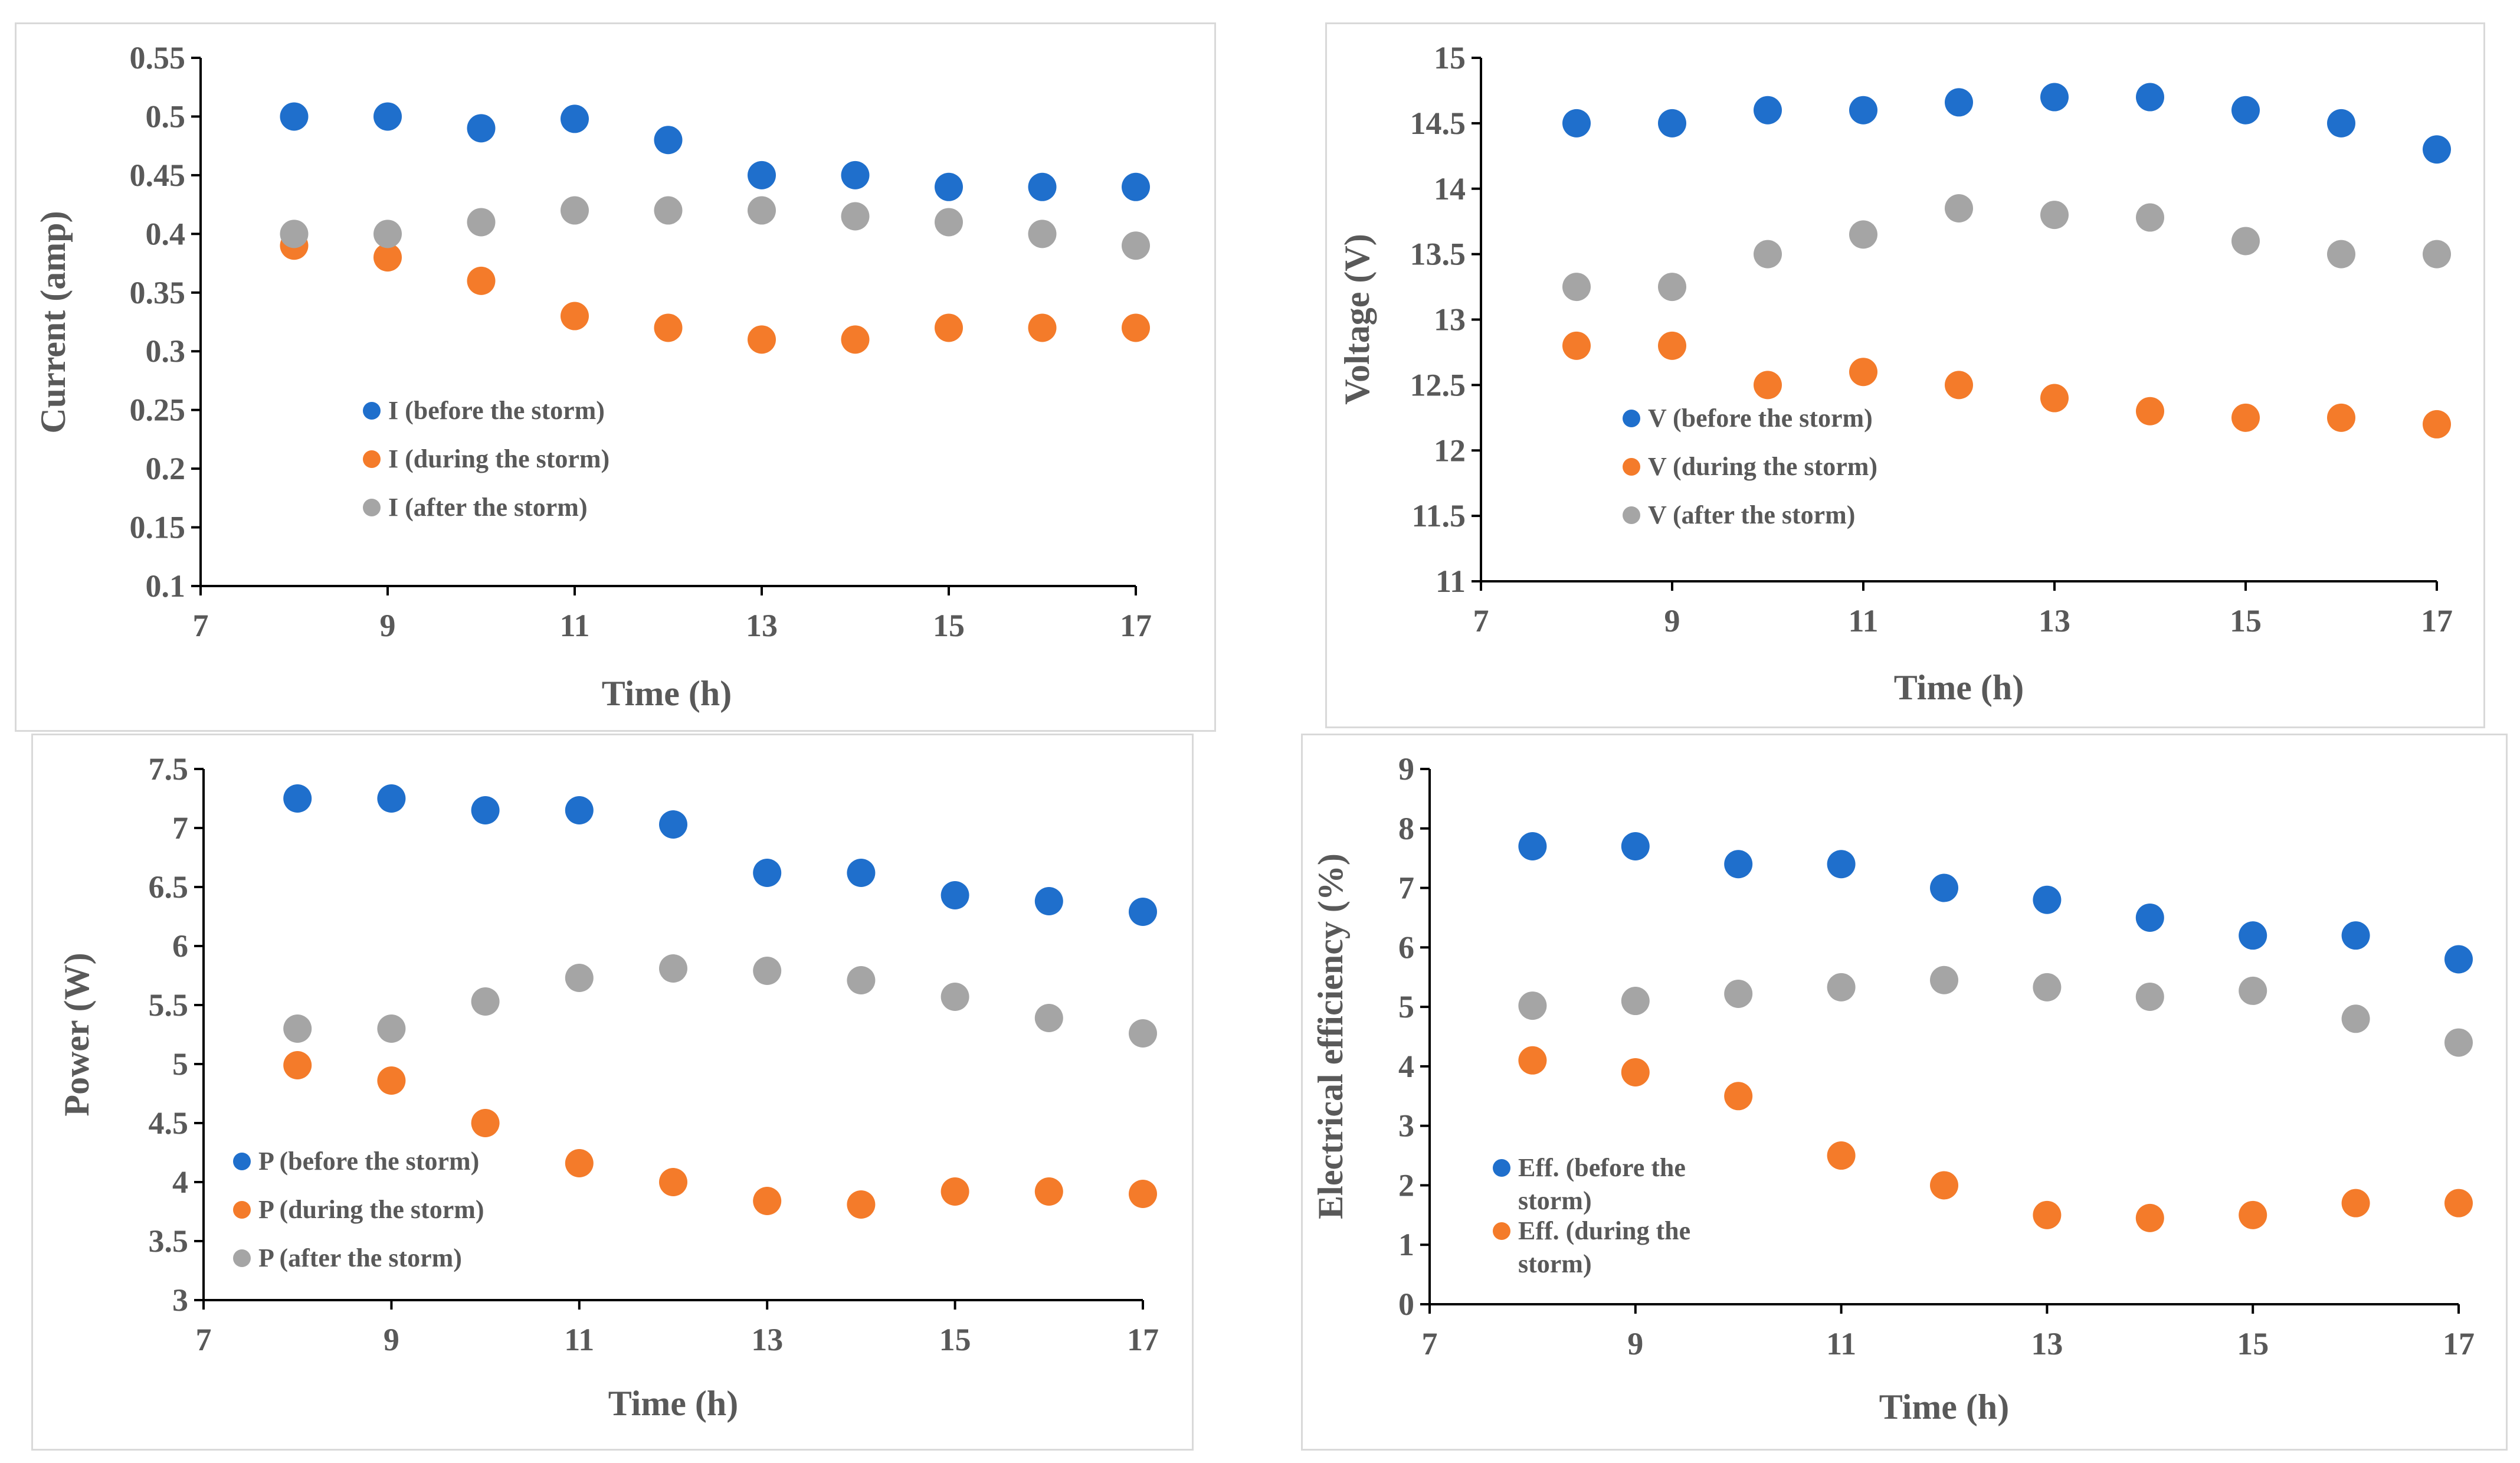 Image resolution: width=2520 pixels, height=1463 pixels. Describe the element at coordinates (76, 1034) in the screenshot. I see `y-axis-title: Power (W)` at that location.